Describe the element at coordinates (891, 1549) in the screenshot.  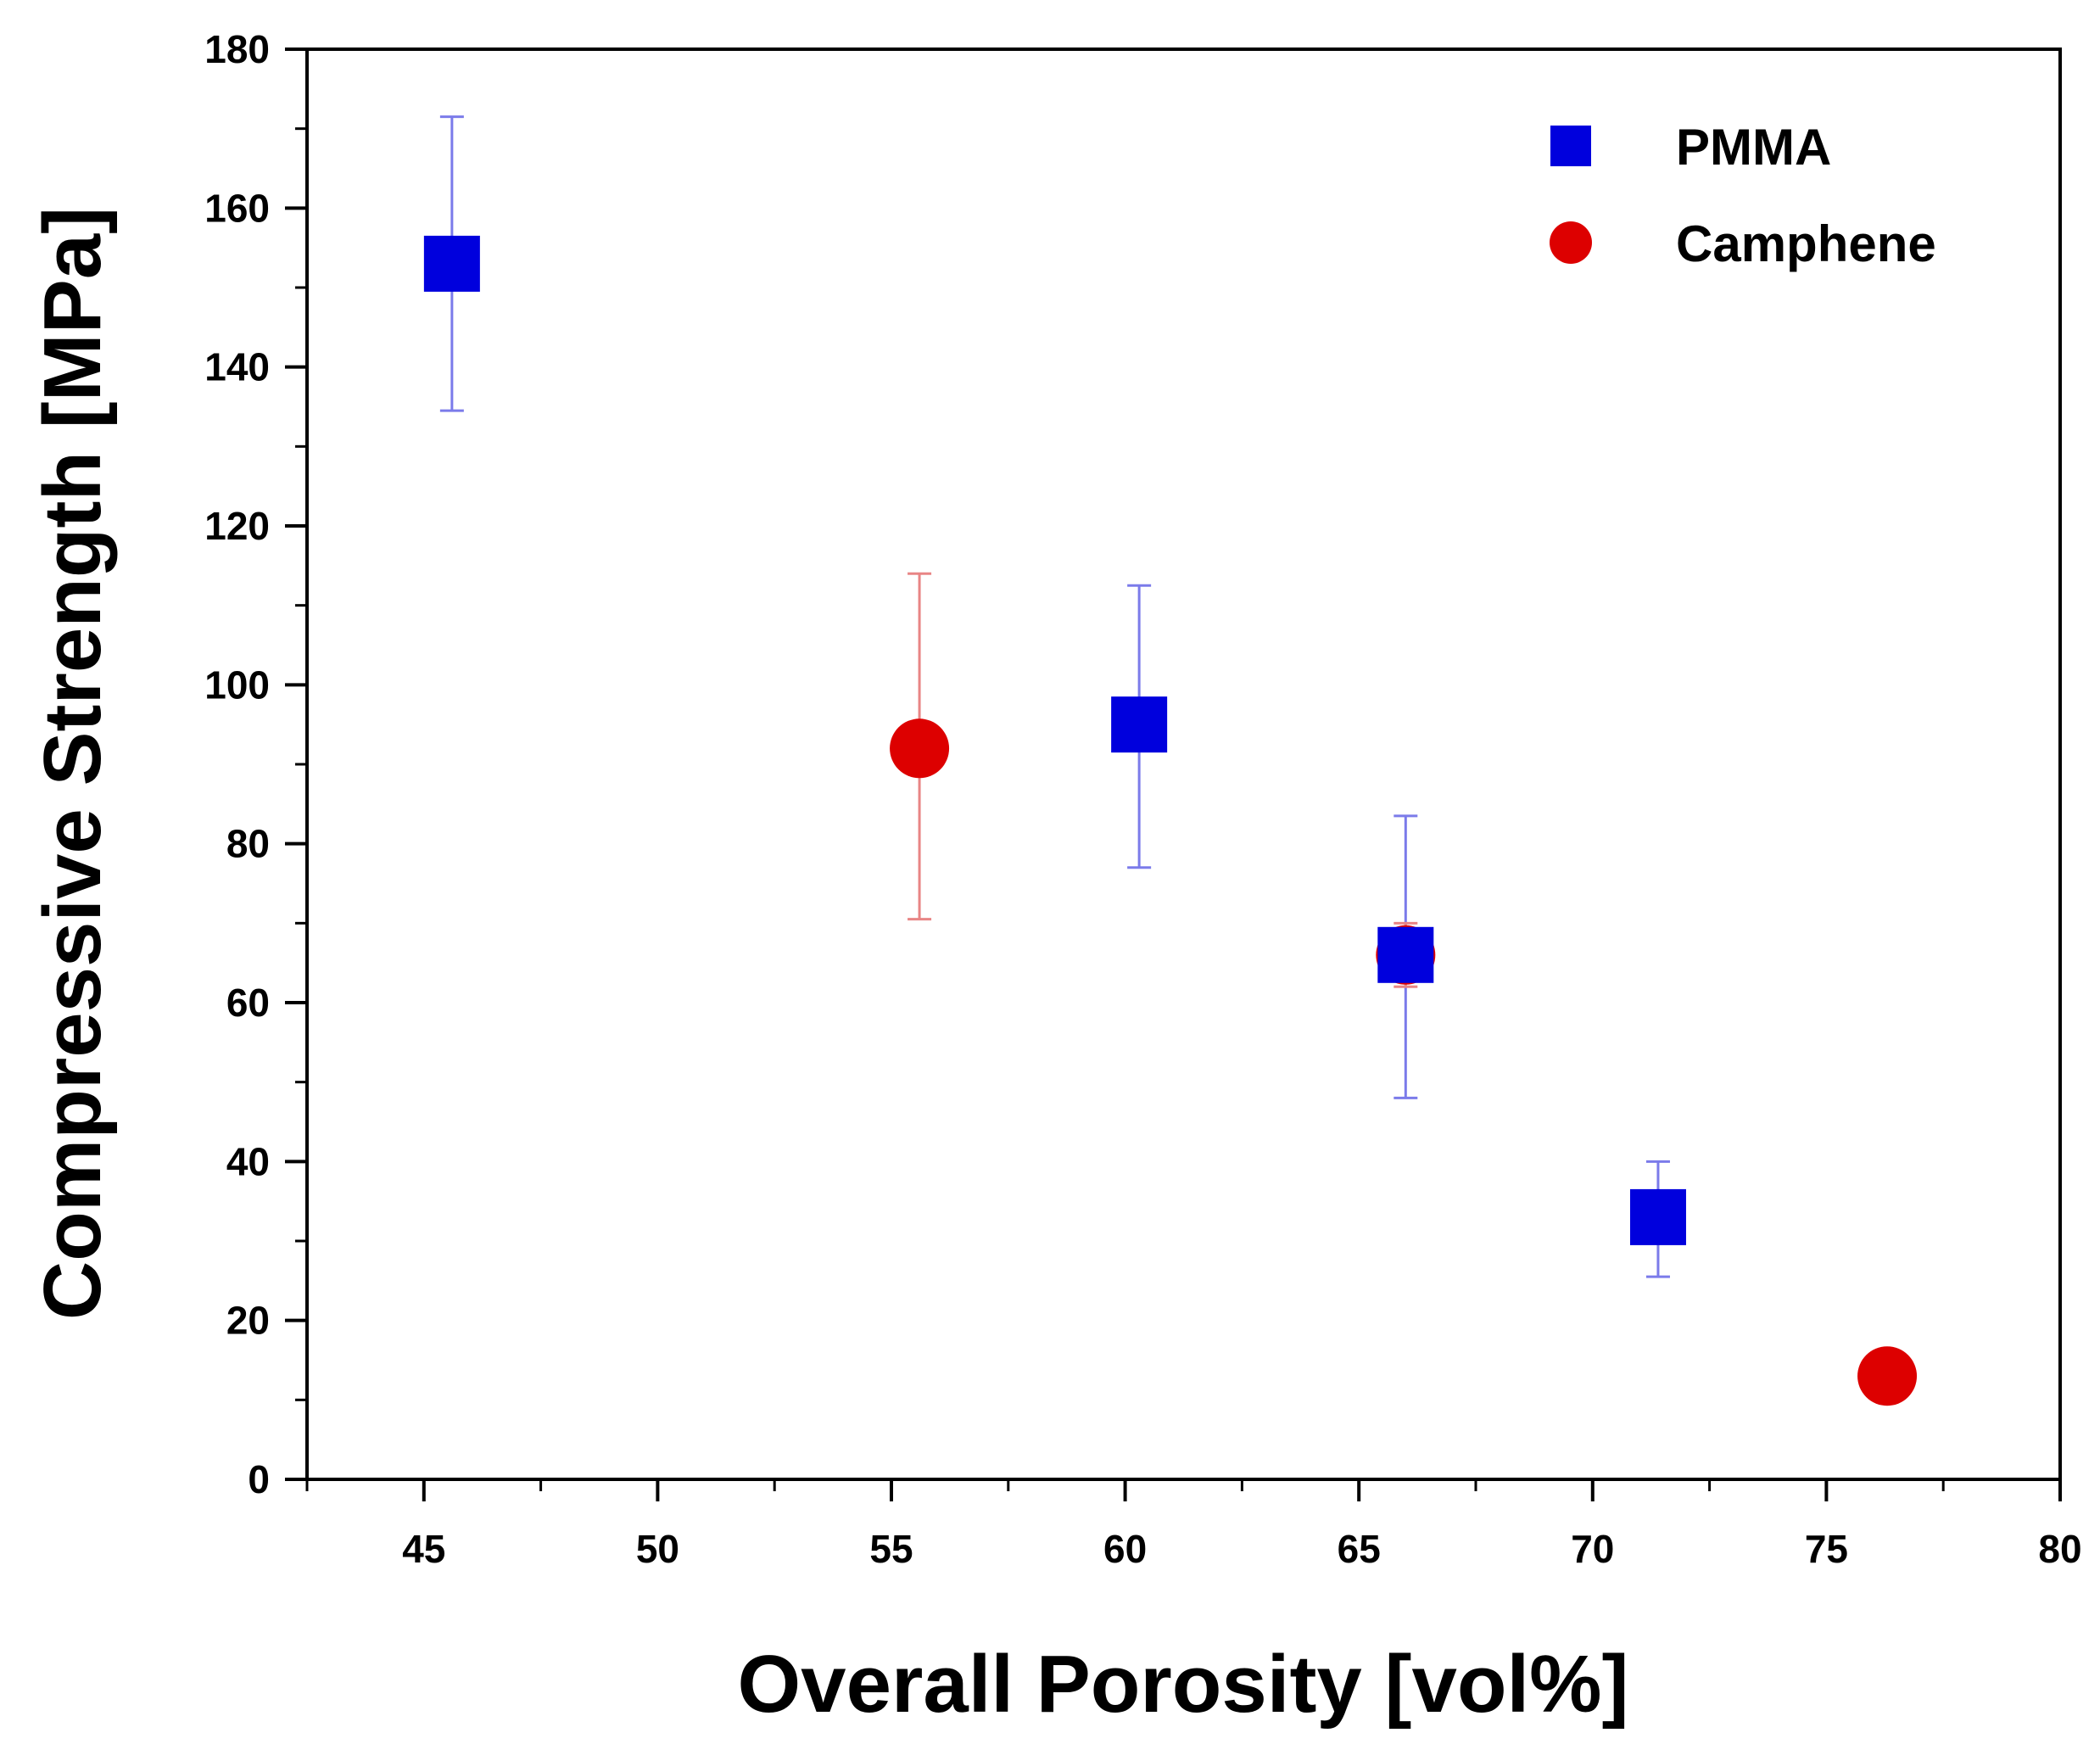
I see `x-tick-label: 55` at that location.